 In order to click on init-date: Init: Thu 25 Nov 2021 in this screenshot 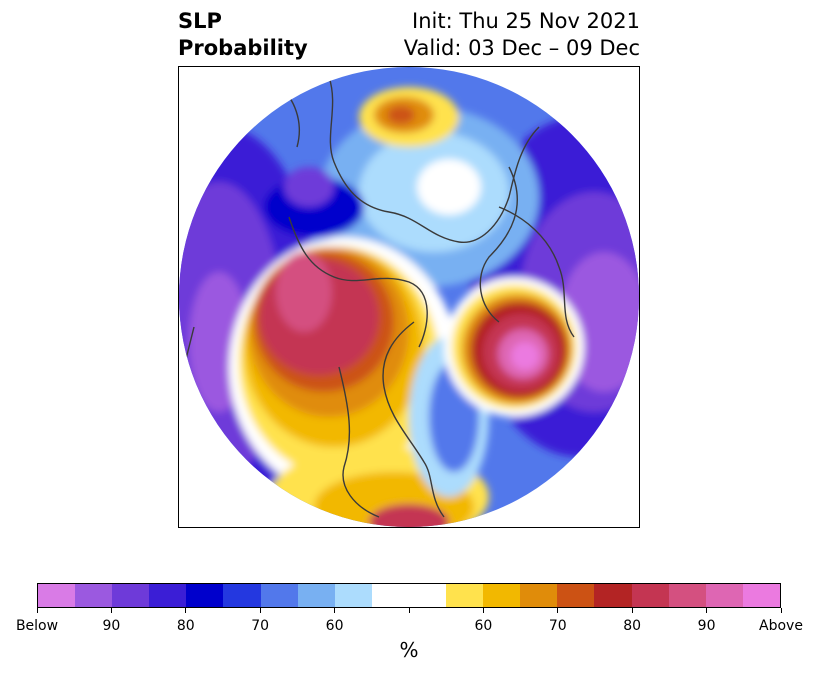, I will do `click(526, 21)`.